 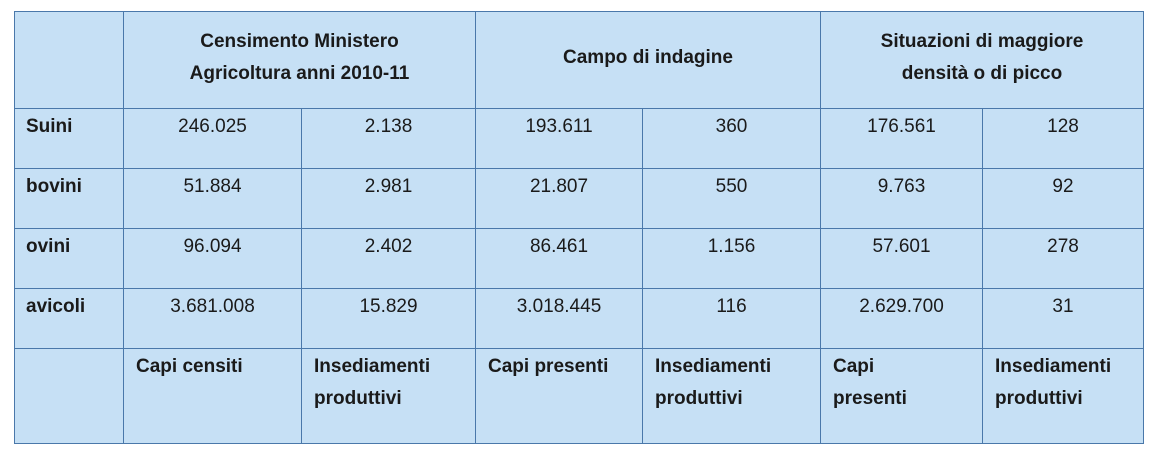 I want to click on table-cell: 3.681.008, so click(x=212, y=318).